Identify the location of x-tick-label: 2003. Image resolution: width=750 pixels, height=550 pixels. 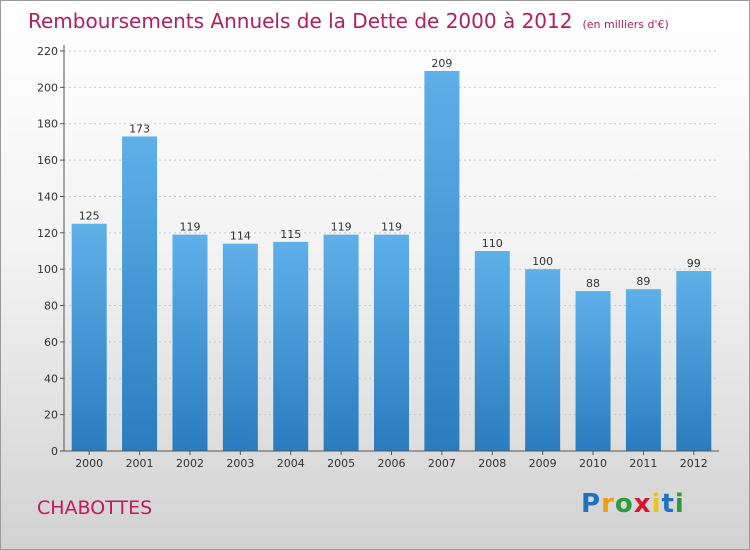
(240, 463).